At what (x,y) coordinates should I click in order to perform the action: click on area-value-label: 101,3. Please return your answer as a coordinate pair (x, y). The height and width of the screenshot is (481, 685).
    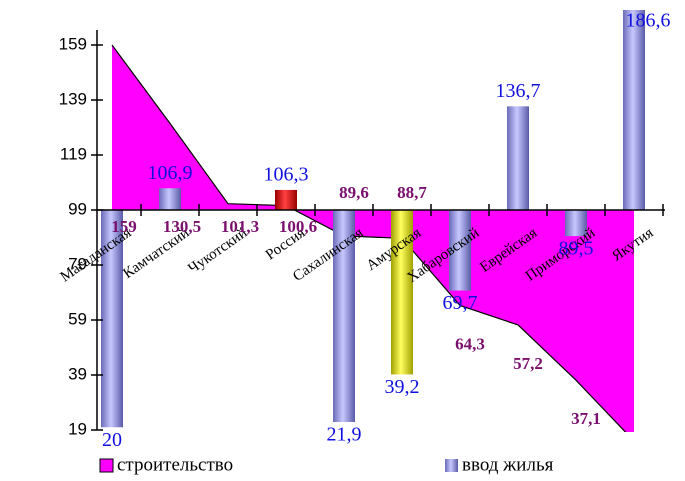
    Looking at the image, I should click on (240, 226).